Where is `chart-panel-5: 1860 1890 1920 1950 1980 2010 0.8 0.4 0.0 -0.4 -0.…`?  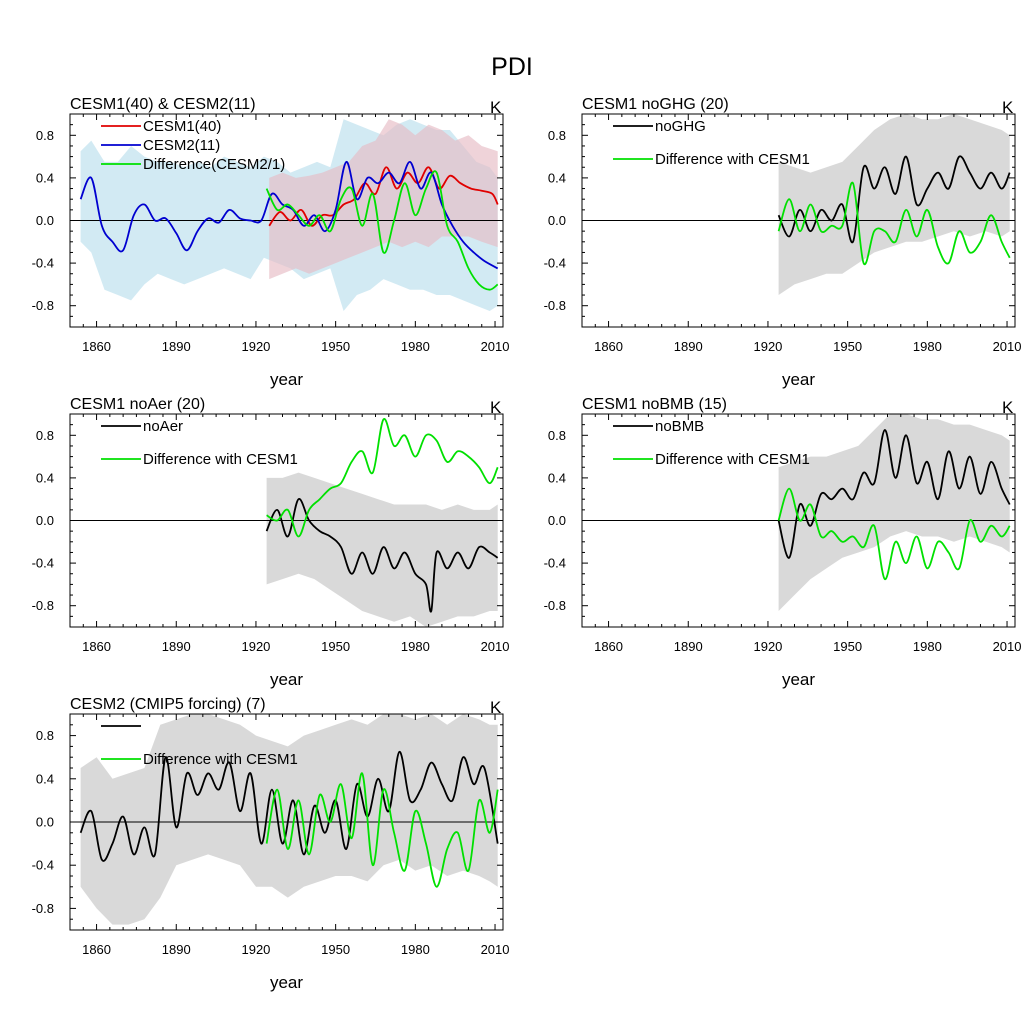 chart-panel-5: 1860 1890 1920 1950 1980 2010 0.8 0.4 0.0 -0.4 -0.… is located at coordinates (271, 844).